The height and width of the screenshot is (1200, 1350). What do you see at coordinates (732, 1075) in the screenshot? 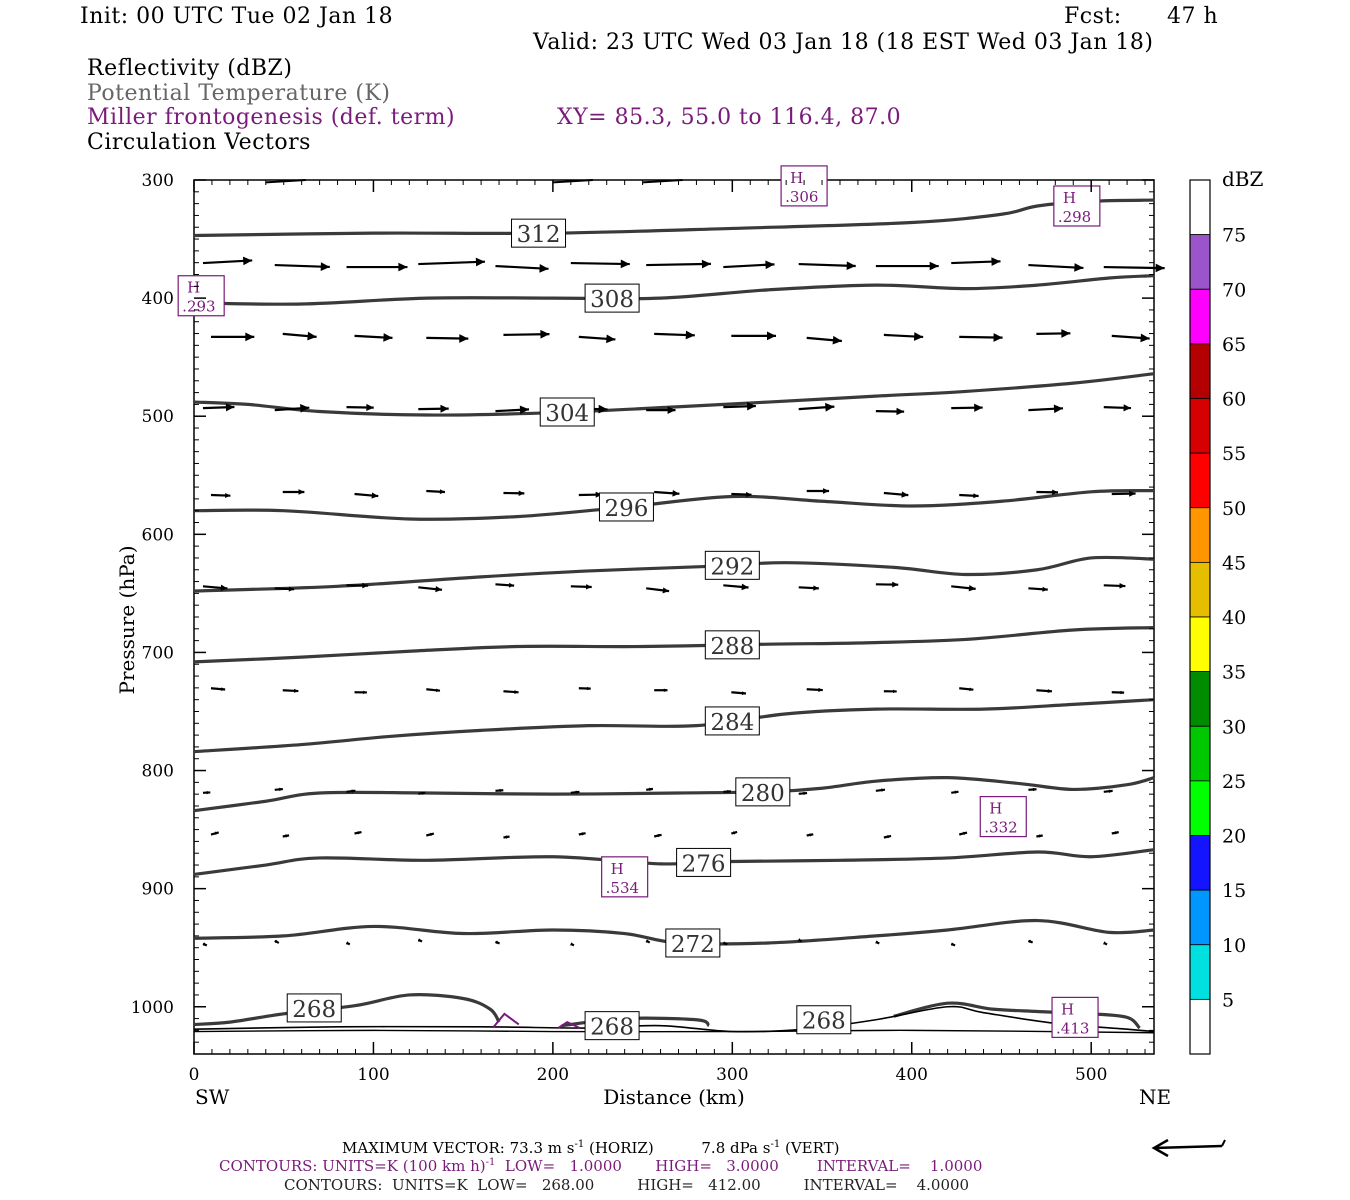
I see `x-tick-label: 300` at bounding box center [732, 1075].